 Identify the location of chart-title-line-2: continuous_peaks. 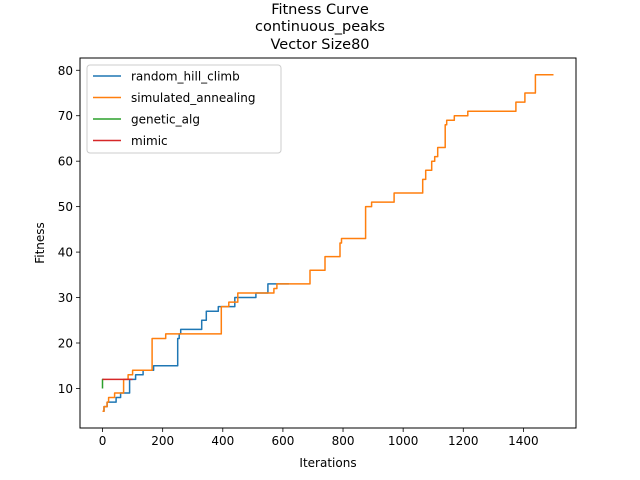
(320, 27).